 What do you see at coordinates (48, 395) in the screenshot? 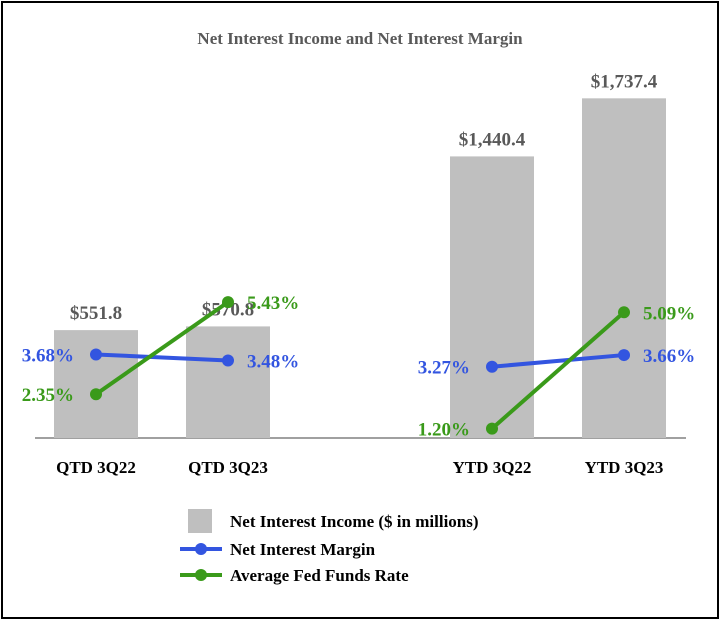
I see `fed-value-label-1: 2.35%` at bounding box center [48, 395].